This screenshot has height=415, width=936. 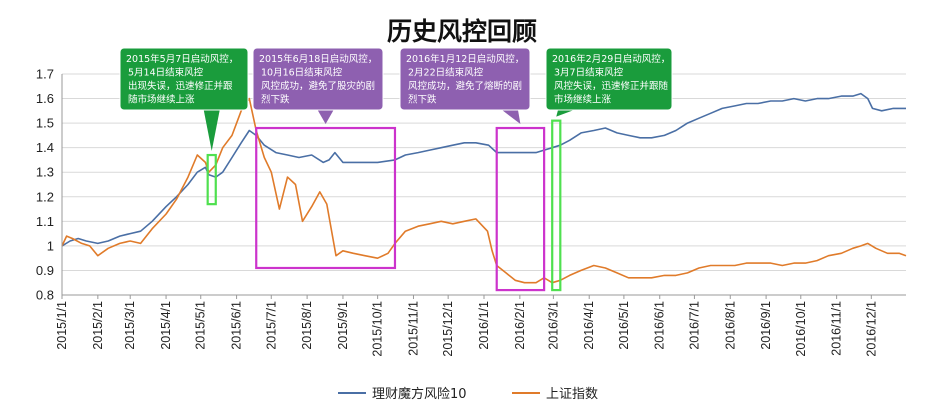 I want to click on x-tick-label: 2015/1/1, so click(x=62, y=325).